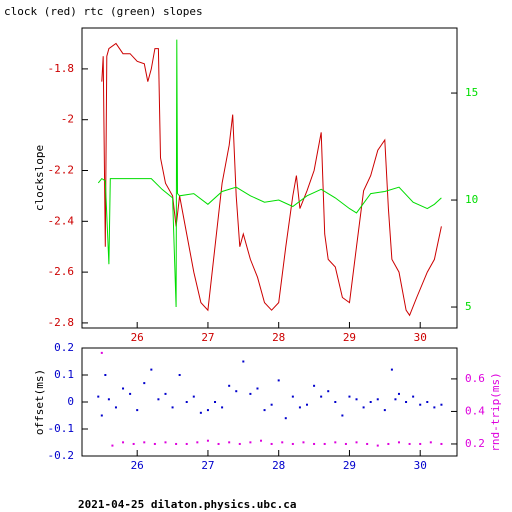  Describe the element at coordinates (475, 410) in the screenshot. I see `y2-tick-label: 0.4` at that location.